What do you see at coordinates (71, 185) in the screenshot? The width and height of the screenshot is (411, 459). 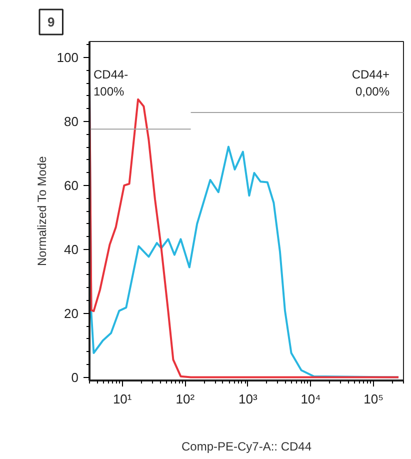 I see `y-tick-label: 60` at bounding box center [71, 185].